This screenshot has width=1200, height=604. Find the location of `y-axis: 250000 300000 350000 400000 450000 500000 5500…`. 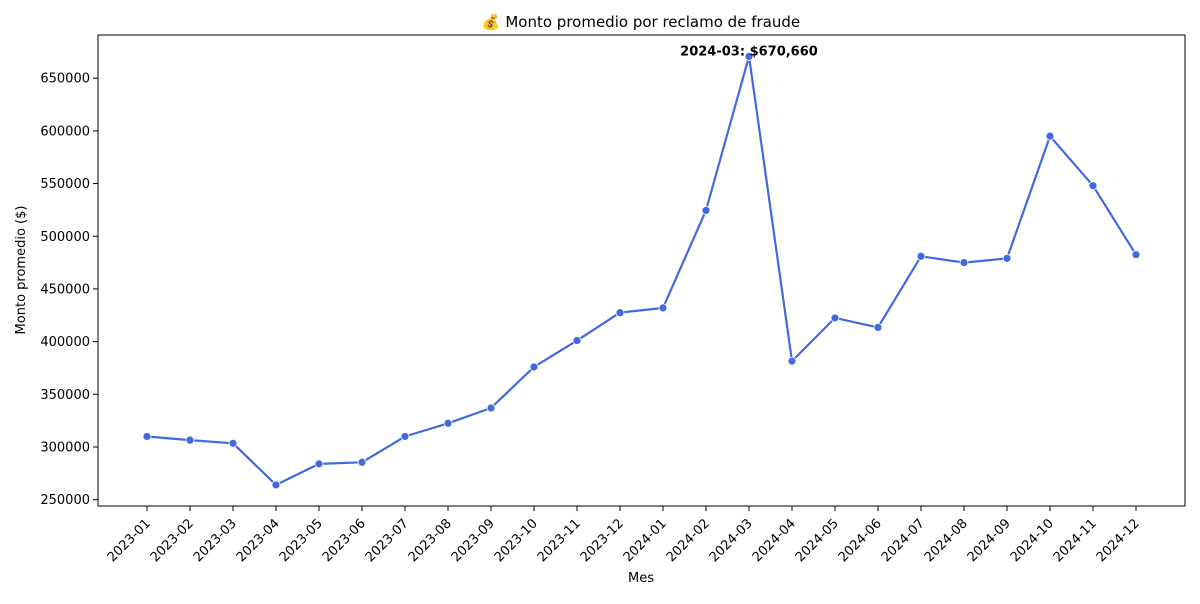

y-axis: 250000 300000 350000 400000 450000 500000 5500… is located at coordinates (69, 290).